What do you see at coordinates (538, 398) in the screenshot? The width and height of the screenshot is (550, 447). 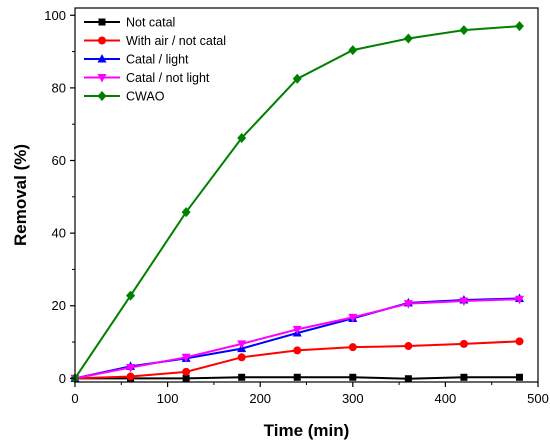 I see `x-tick-label: 500` at bounding box center [538, 398].